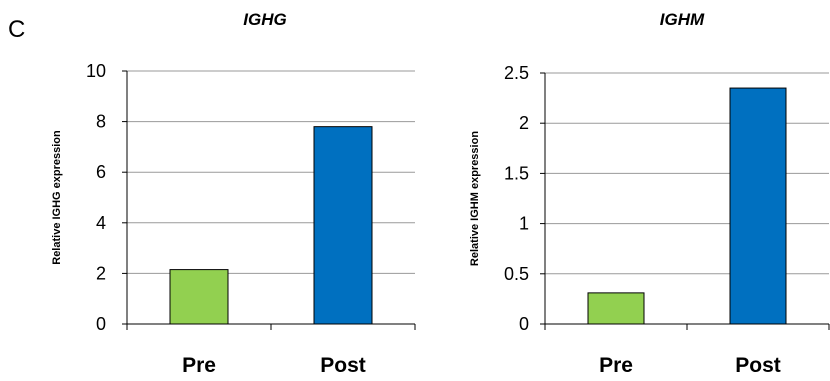 This screenshot has width=830, height=381. I want to click on chart-0-bar-post, so click(343, 225).